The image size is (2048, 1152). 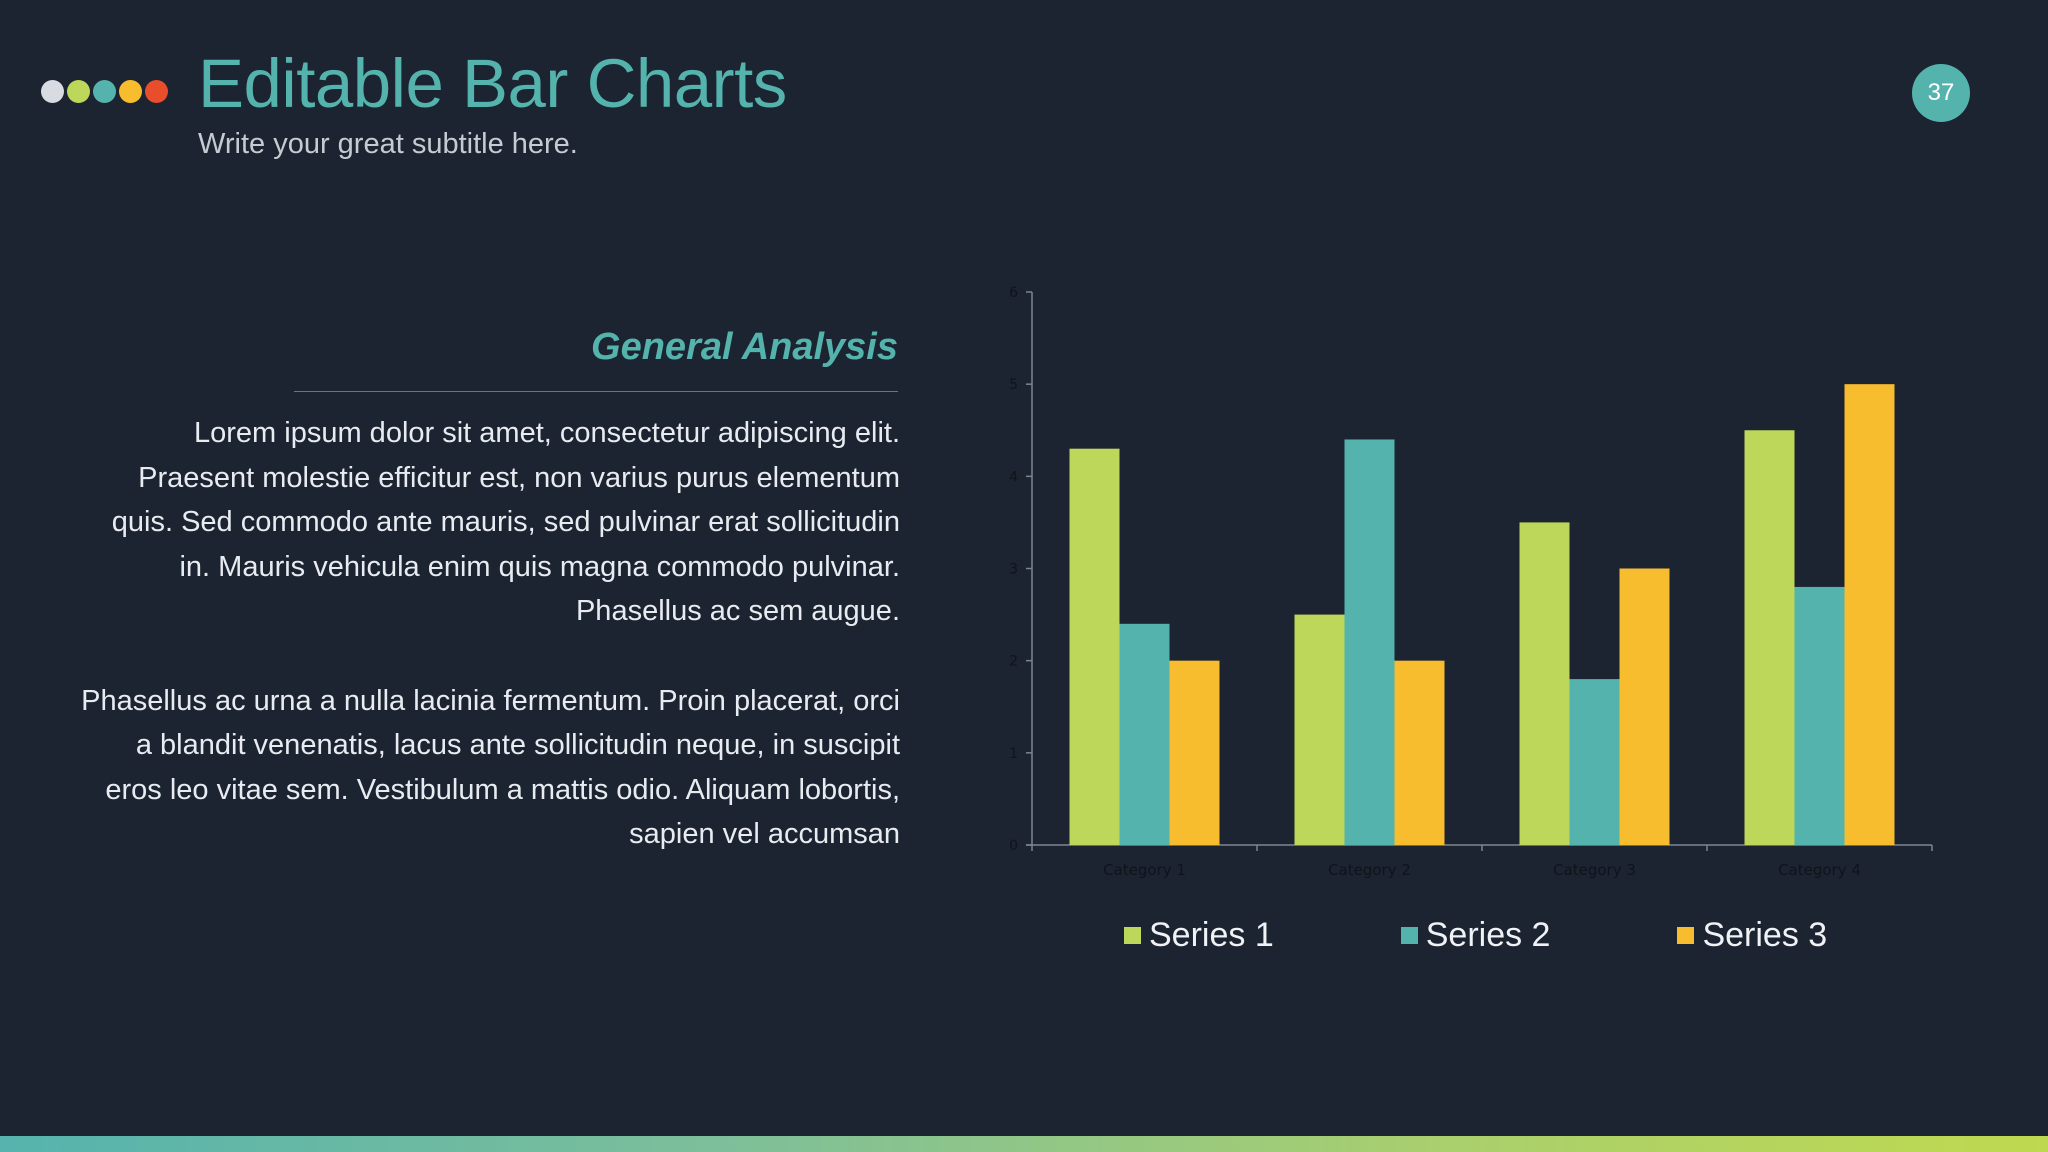 What do you see at coordinates (1369, 870) in the screenshot?
I see `x-tick-label: Category 2` at bounding box center [1369, 870].